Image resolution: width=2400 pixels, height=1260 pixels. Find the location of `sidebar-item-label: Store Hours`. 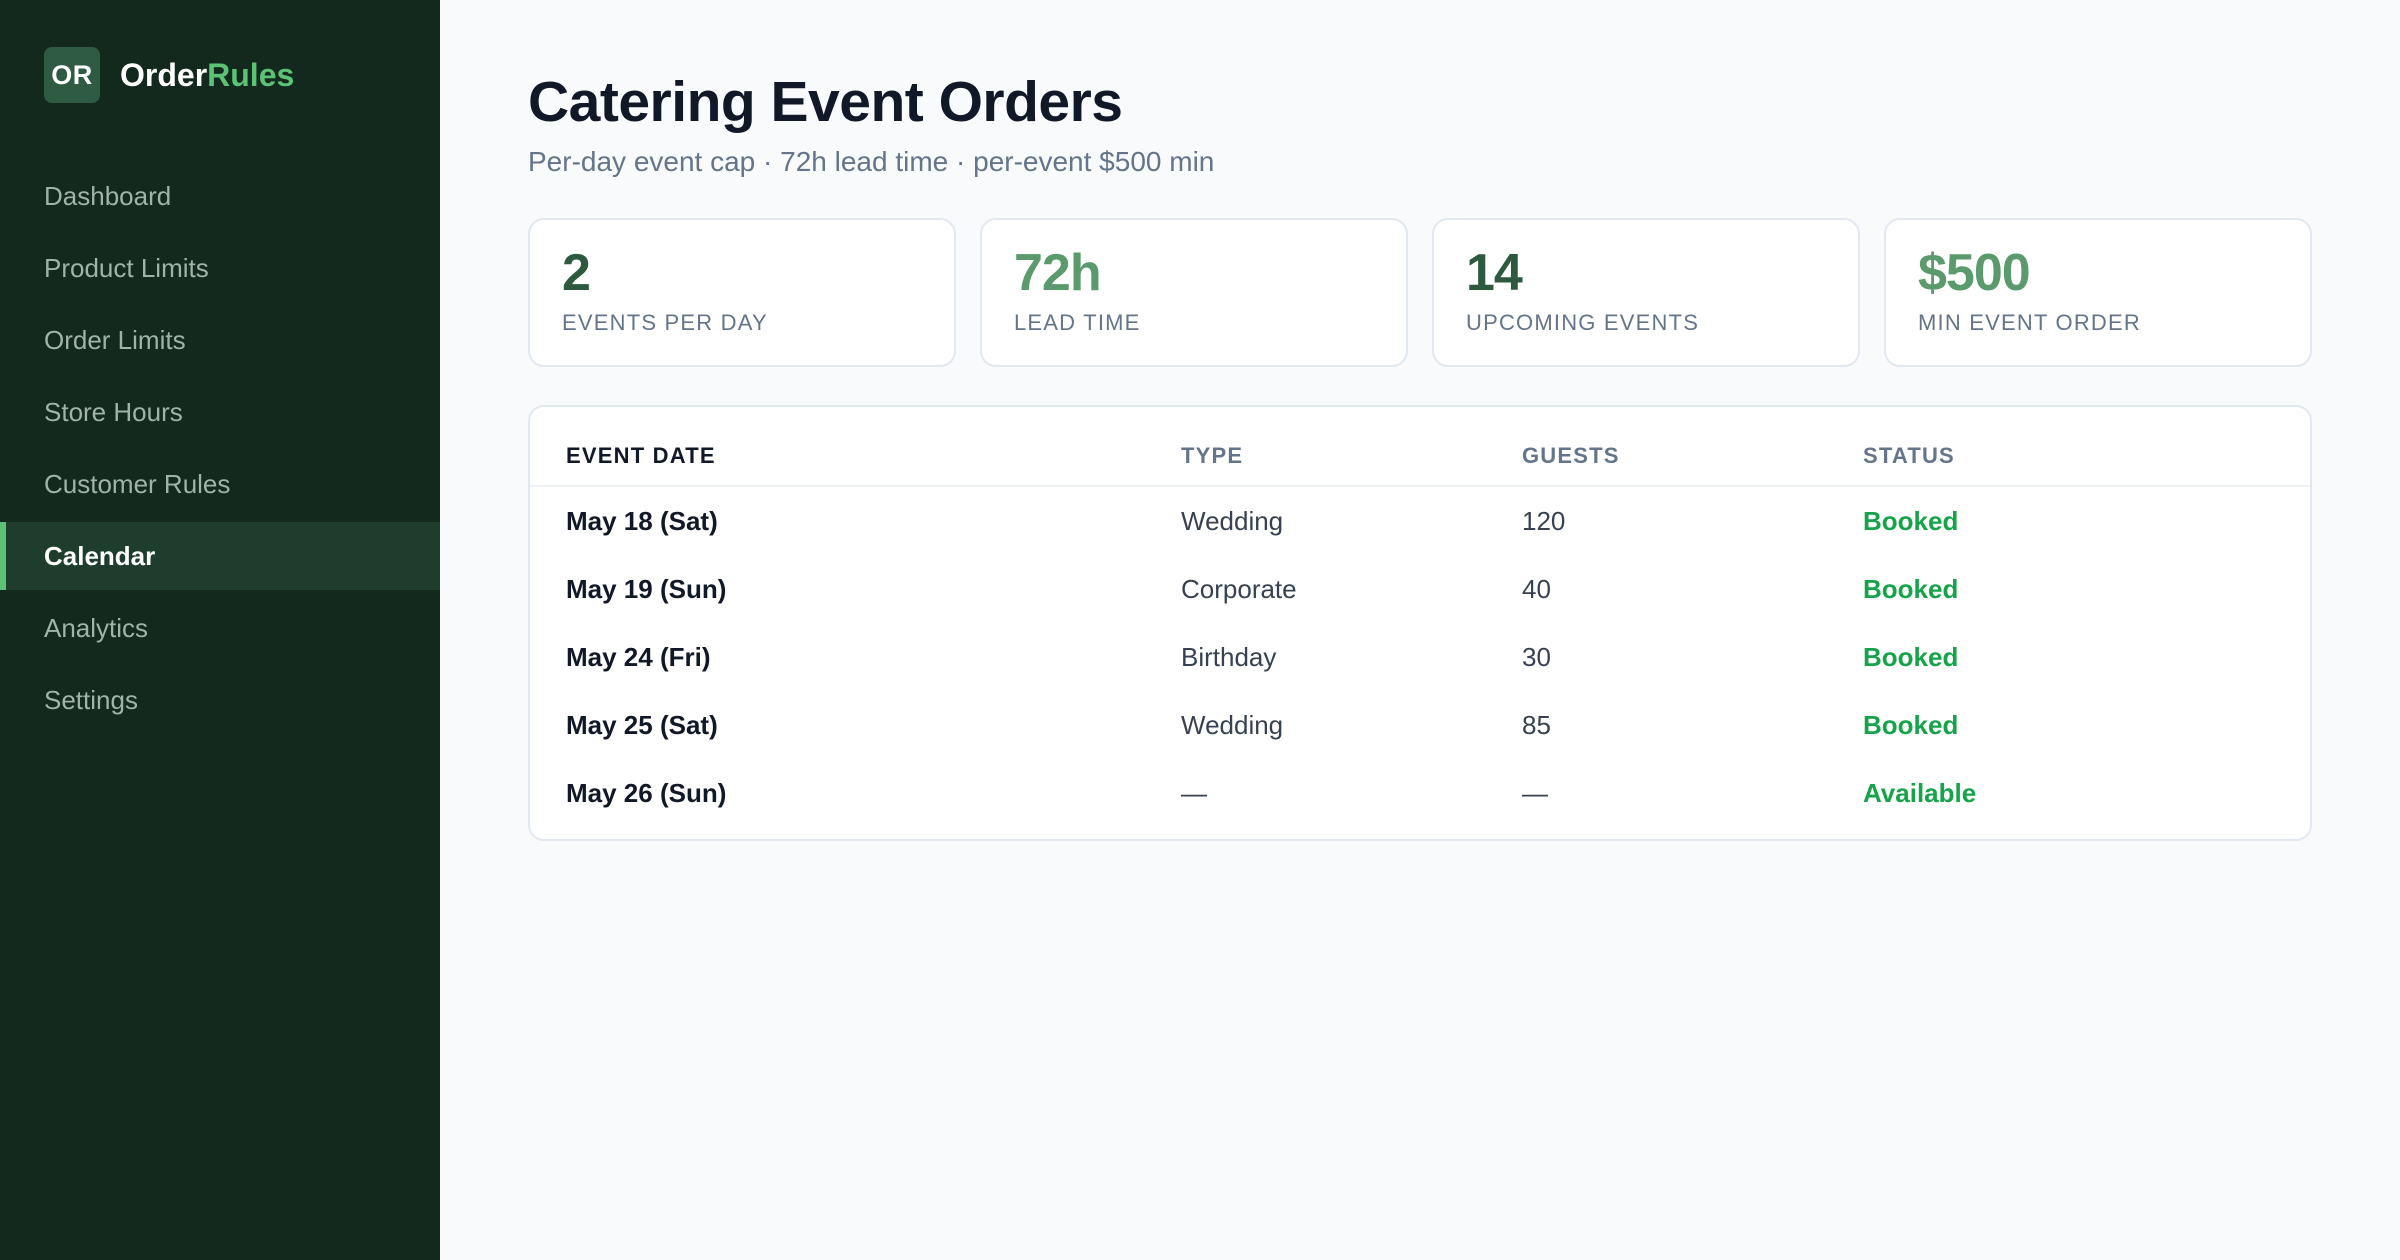

sidebar-item-label: Store Hours is located at coordinates (113, 411).